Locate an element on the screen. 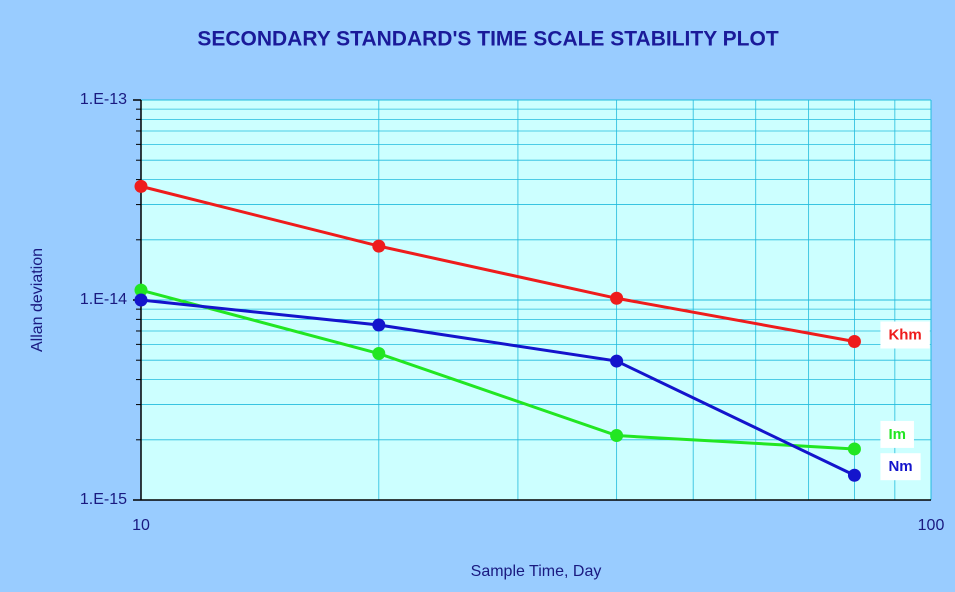 The height and width of the screenshot is (592, 955). y-tick-label: 1.E-15 is located at coordinates (103, 499).